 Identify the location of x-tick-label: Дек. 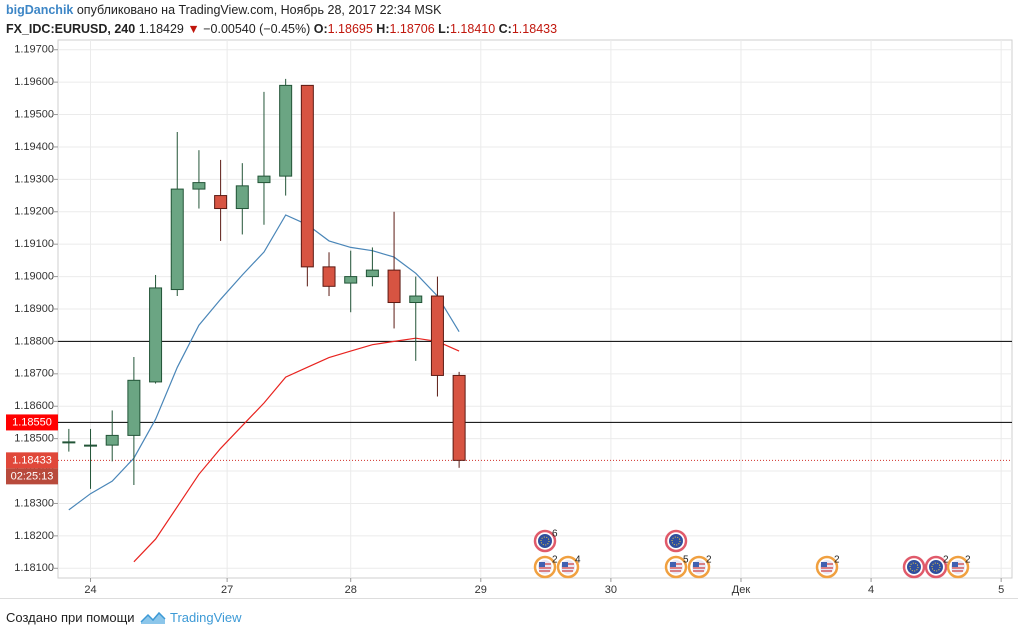
(741, 590).